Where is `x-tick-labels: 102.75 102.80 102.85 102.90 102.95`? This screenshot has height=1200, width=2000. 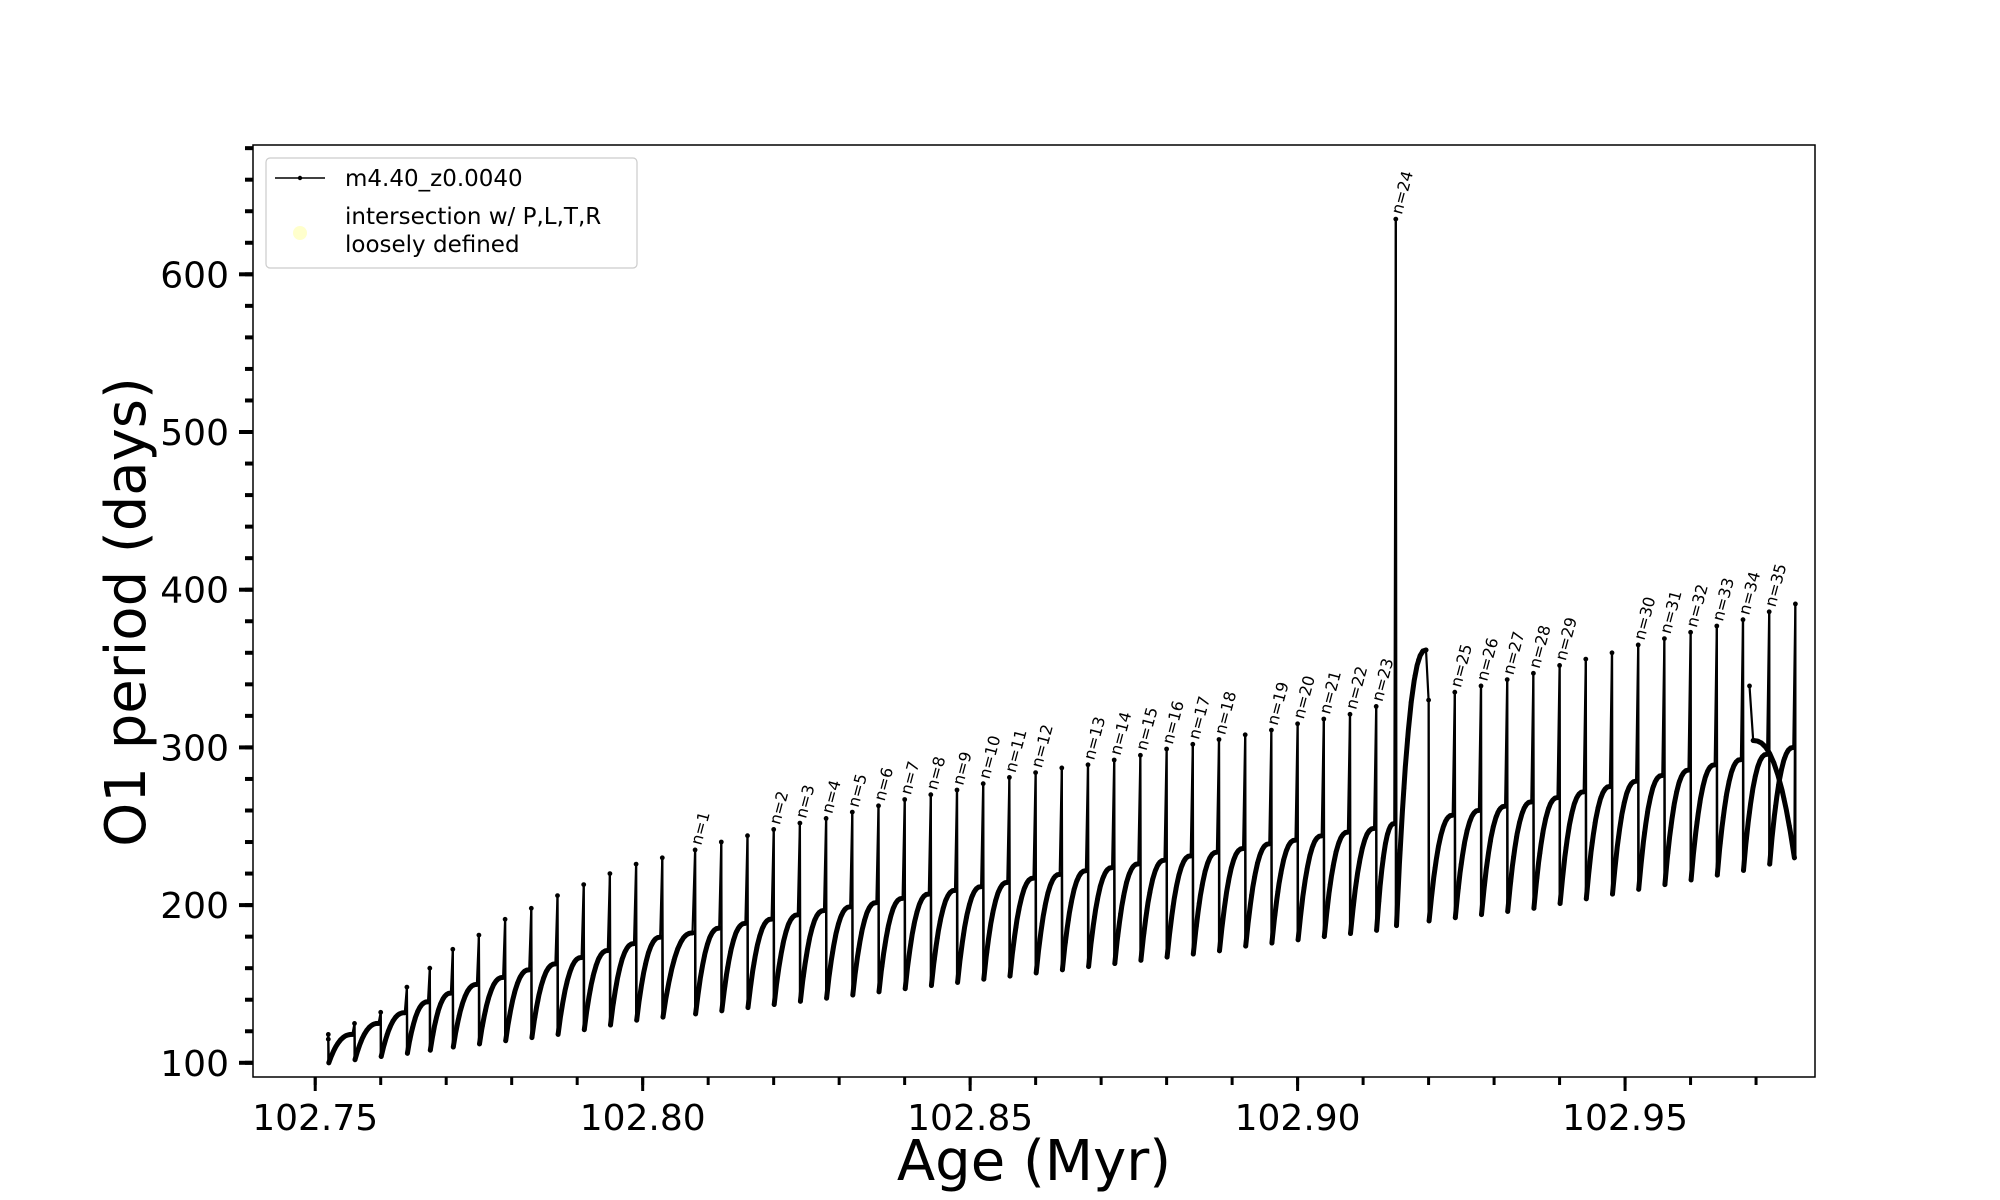 x-tick-labels: 102.75 102.80 102.85 102.90 102.95 is located at coordinates (970, 1118).